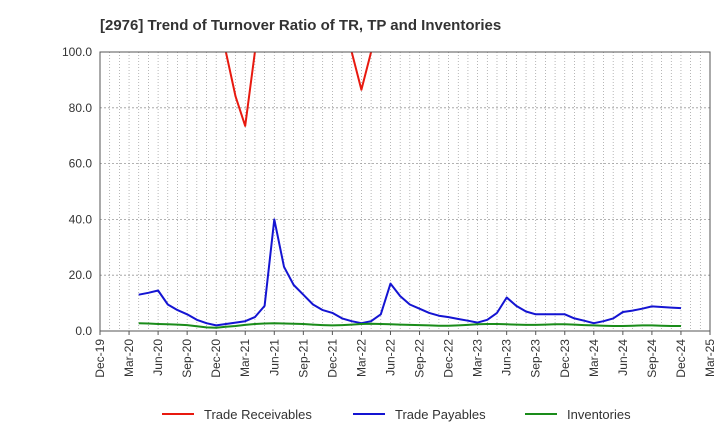 Image resolution: width=720 pixels, height=440 pixels. What do you see at coordinates (536, 358) in the screenshot?
I see `x-tick-label: Sep-23` at bounding box center [536, 358].